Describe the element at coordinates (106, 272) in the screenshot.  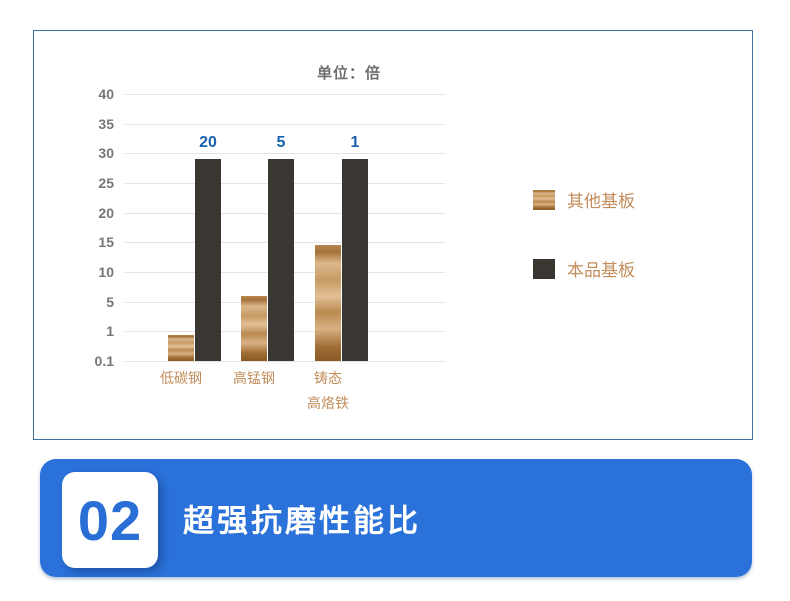
I see `y-axis-tick-label: 10` at that location.